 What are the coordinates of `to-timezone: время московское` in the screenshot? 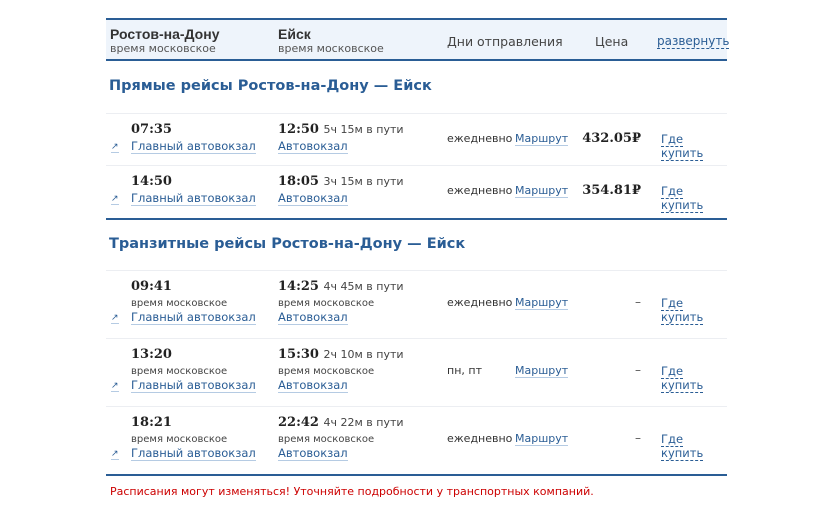 It's located at (331, 48).